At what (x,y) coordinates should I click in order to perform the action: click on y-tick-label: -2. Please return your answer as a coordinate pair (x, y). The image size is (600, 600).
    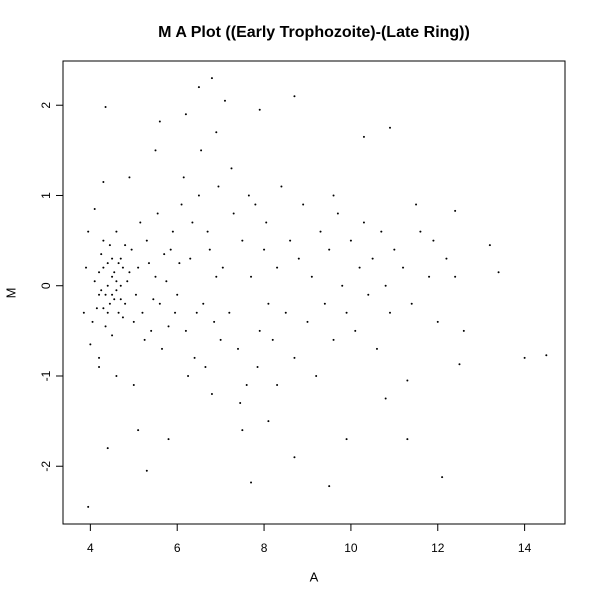
    Looking at the image, I should click on (46, 466).